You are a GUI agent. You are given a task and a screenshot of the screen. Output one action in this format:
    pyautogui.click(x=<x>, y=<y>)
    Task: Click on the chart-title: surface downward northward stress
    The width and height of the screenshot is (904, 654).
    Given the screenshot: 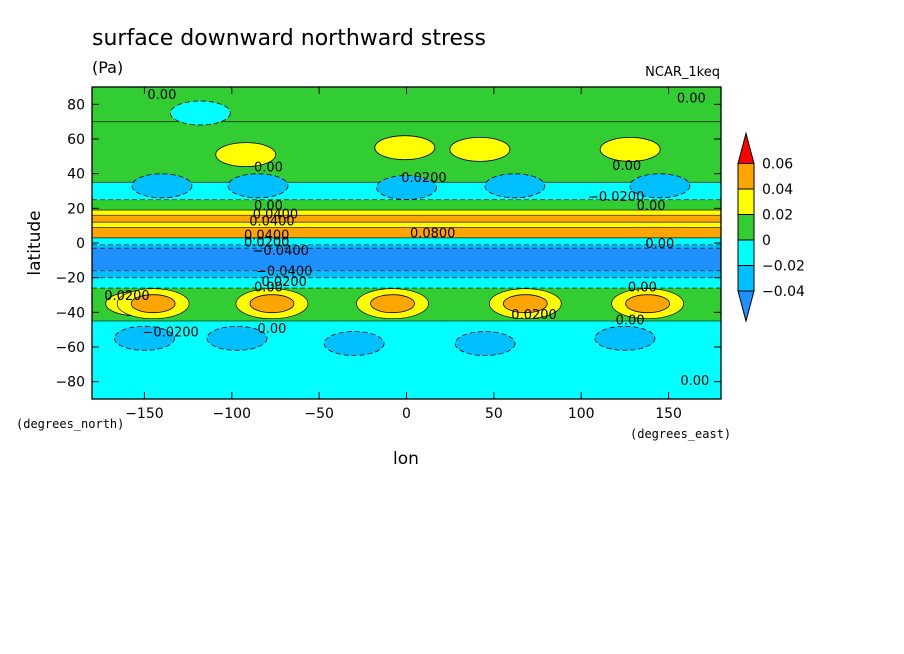 What is the action you would take?
    pyautogui.click(x=289, y=38)
    